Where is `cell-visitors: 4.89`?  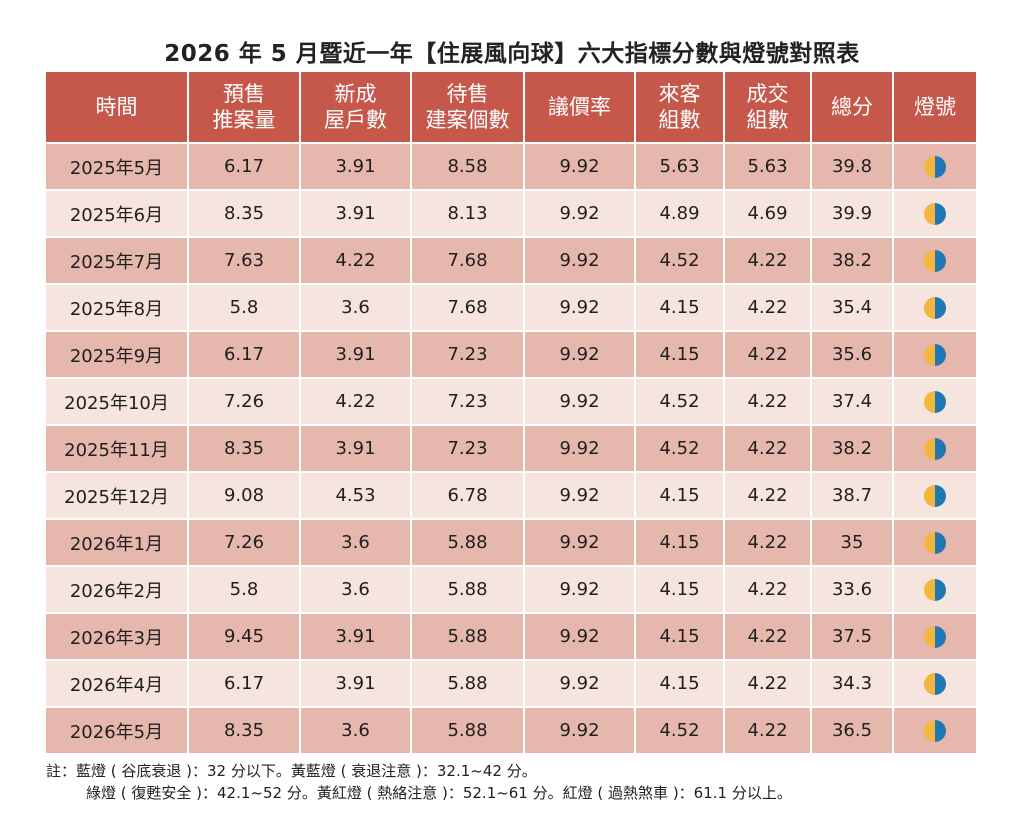
cell-visitors: 4.89 is located at coordinates (680, 213).